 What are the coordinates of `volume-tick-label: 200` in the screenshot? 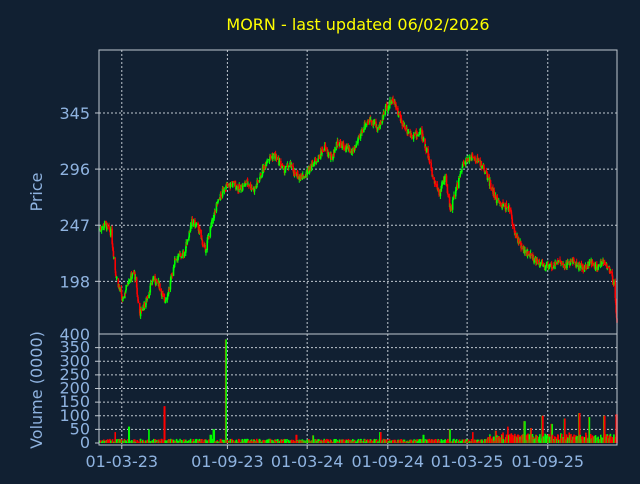 It's located at (74, 388).